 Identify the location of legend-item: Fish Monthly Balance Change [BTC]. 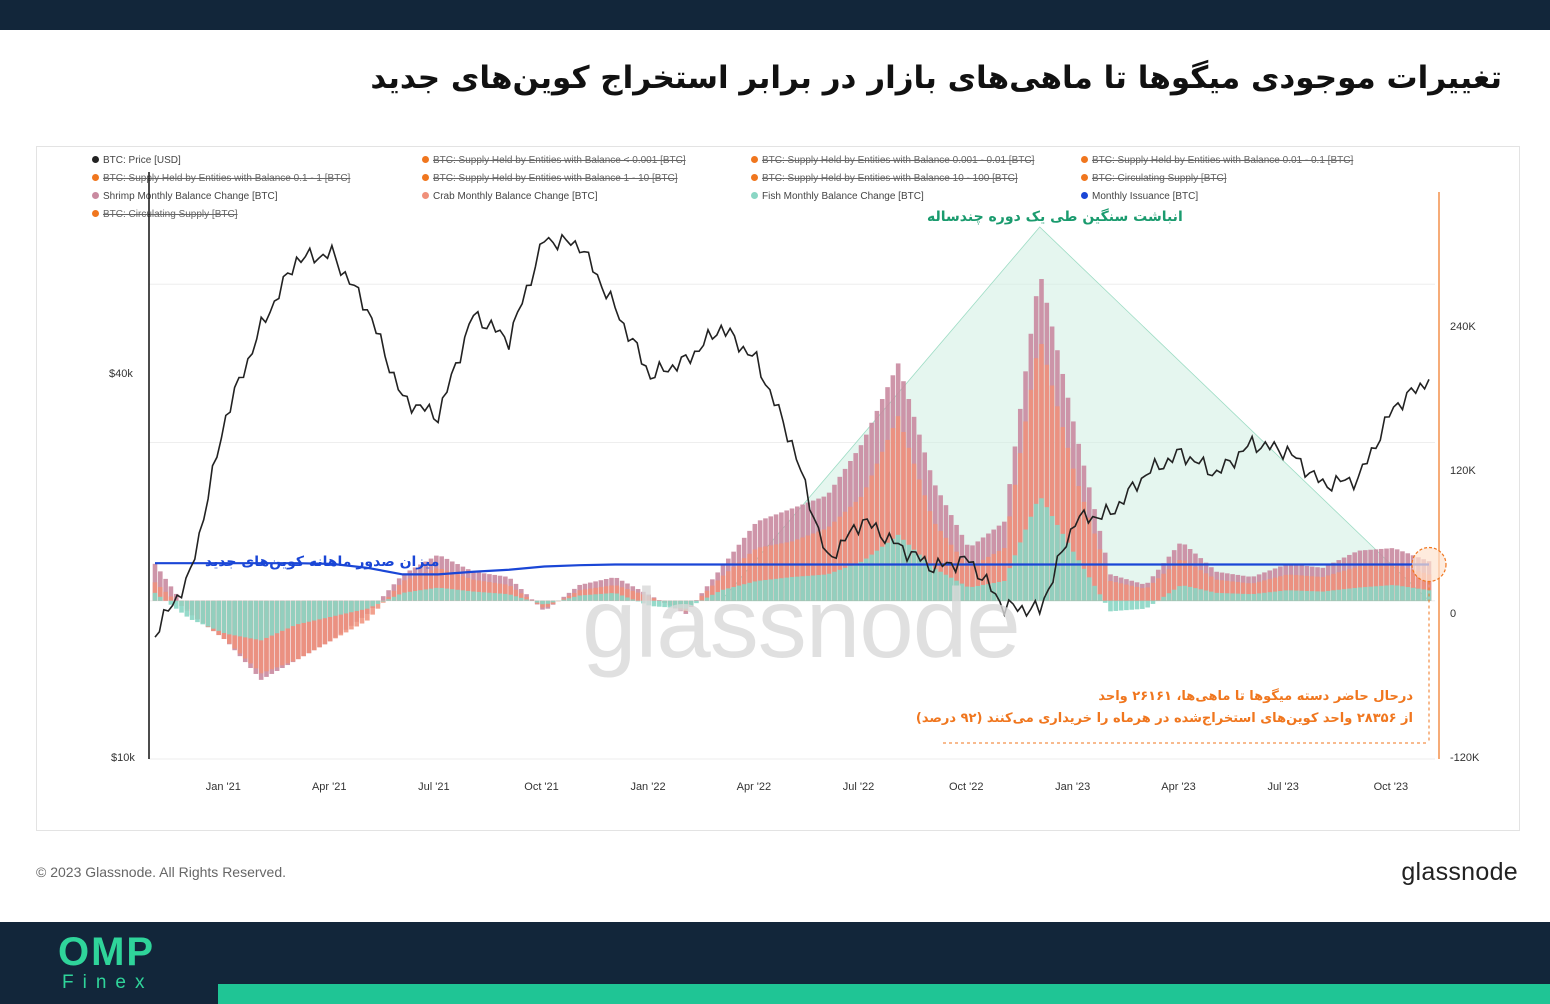
(837, 196).